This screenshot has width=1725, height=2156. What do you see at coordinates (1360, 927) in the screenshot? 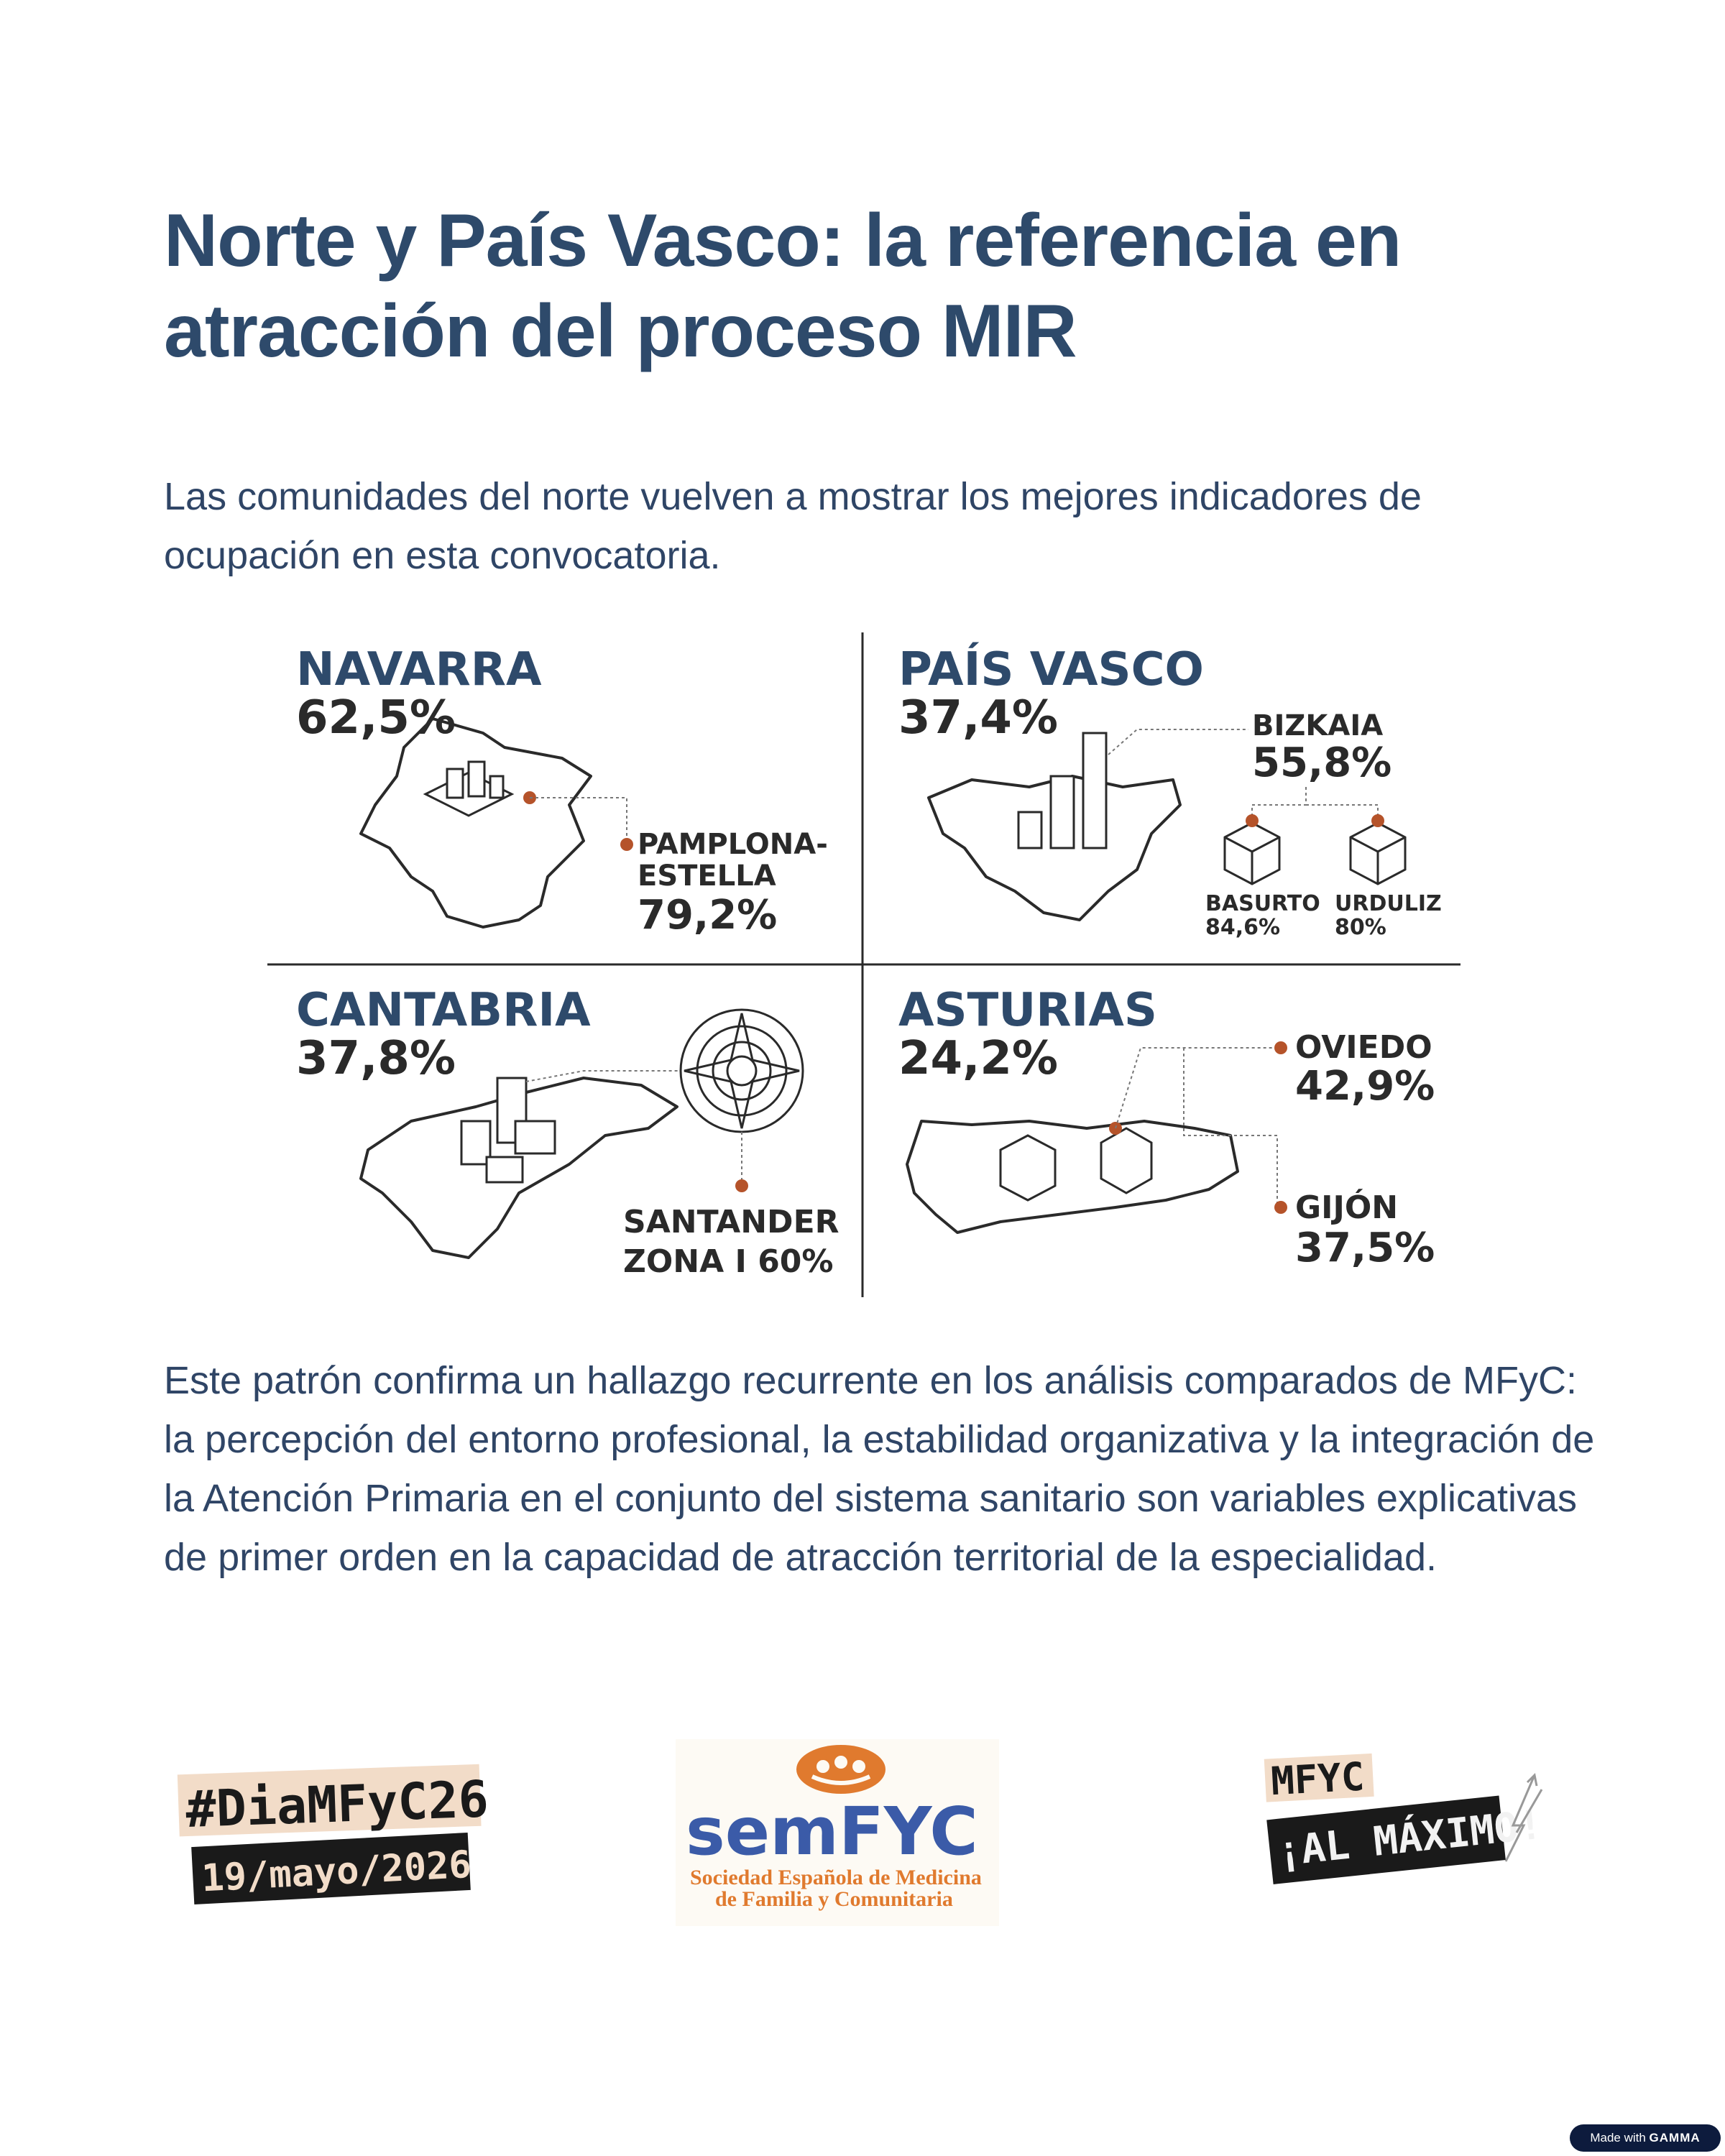
I see `urduliz-pct: 80%` at bounding box center [1360, 927].